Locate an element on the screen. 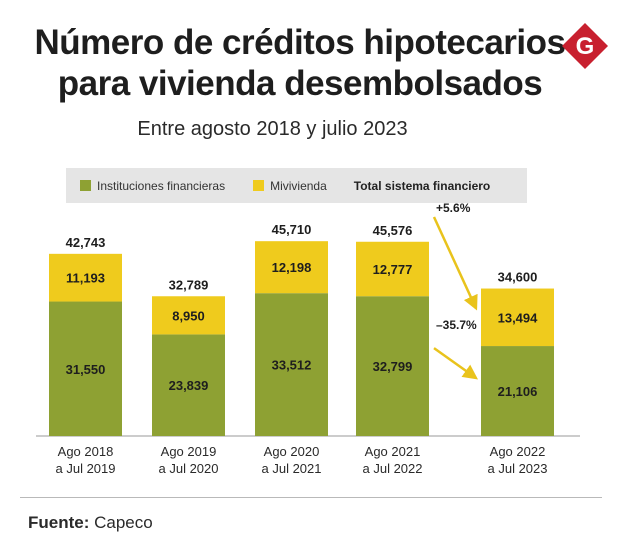 This screenshot has height=551, width=620. legend-item-total: Total sistema financiero is located at coordinates (422, 186).